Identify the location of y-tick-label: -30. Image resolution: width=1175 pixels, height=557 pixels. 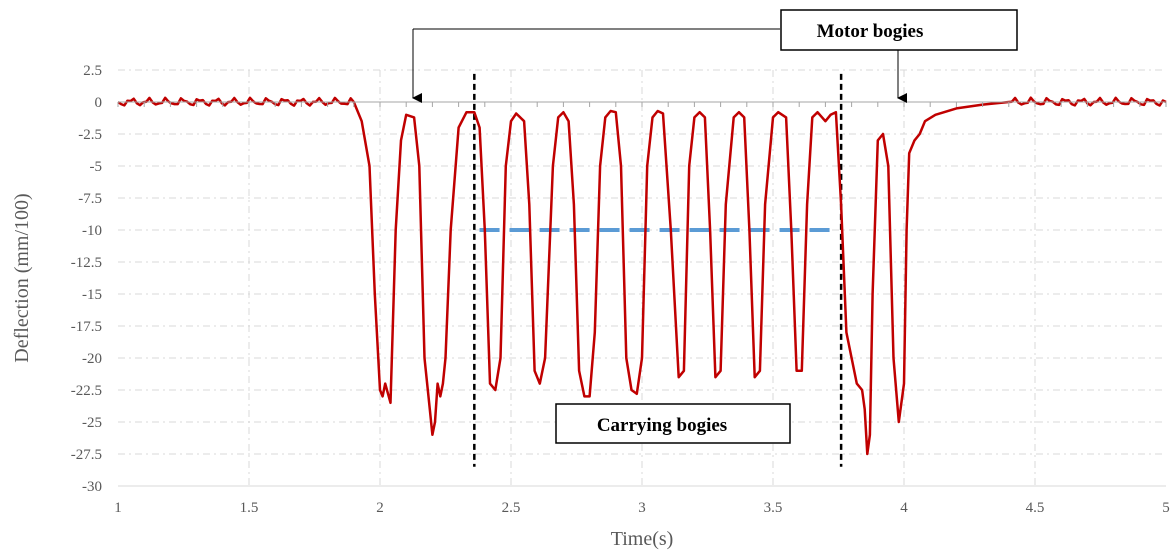
(92, 487).